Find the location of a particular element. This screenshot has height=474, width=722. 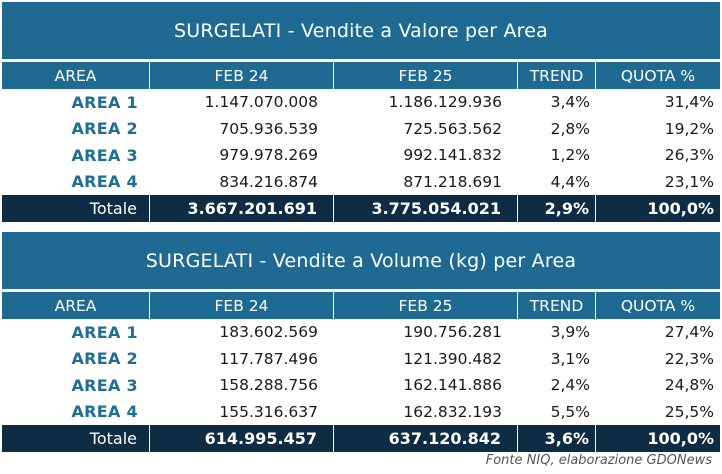

feb25-value: 1.186.129.936 is located at coordinates (445, 102).